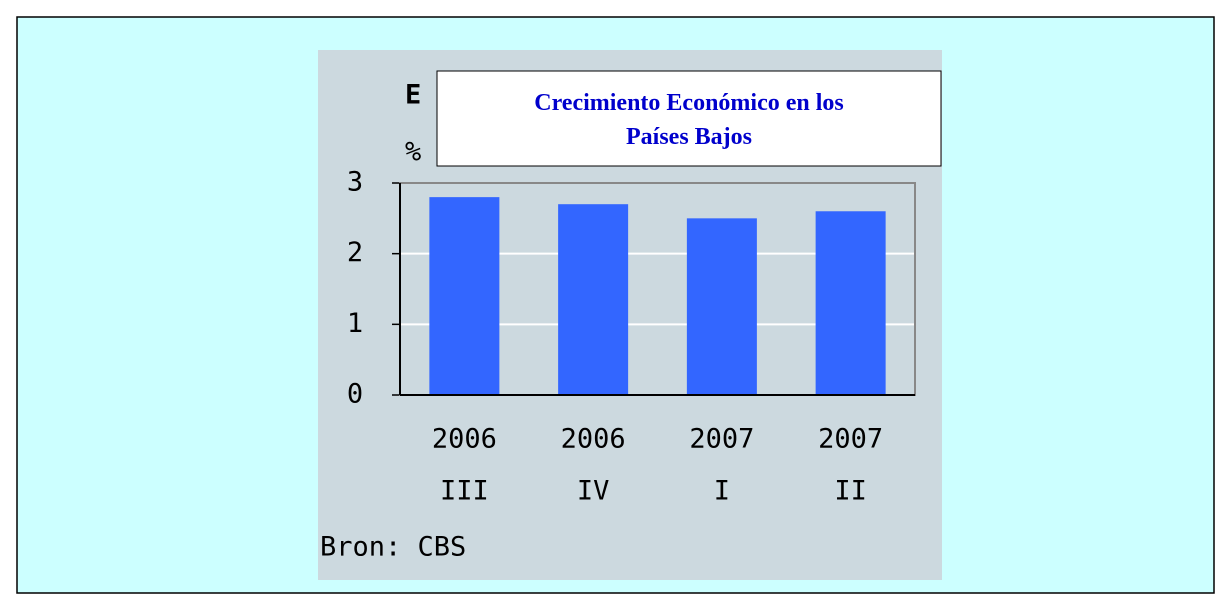  I want to click on x-tick-label: II, so click(850, 491).